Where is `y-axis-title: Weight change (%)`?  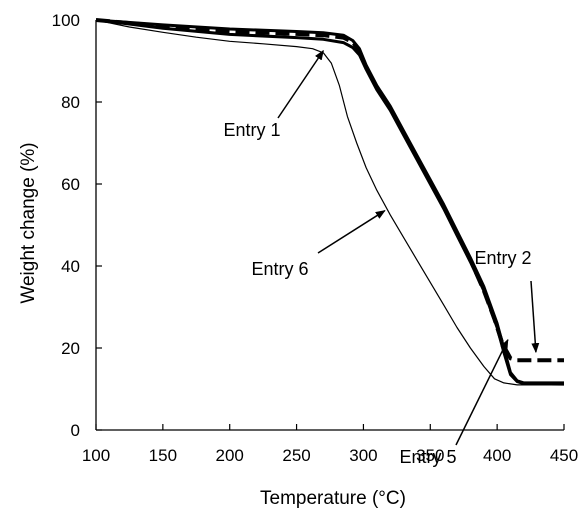
y-axis-title: Weight change (%) is located at coordinates (28, 222).